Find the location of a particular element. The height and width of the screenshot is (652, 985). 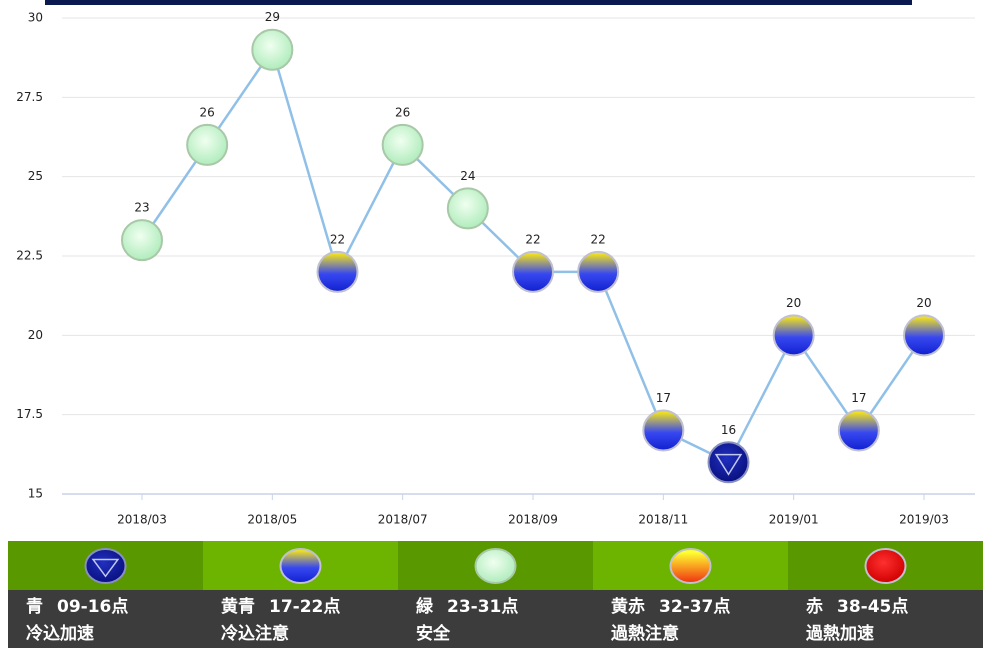

x-tick-label: 2018/05 is located at coordinates (272, 520).